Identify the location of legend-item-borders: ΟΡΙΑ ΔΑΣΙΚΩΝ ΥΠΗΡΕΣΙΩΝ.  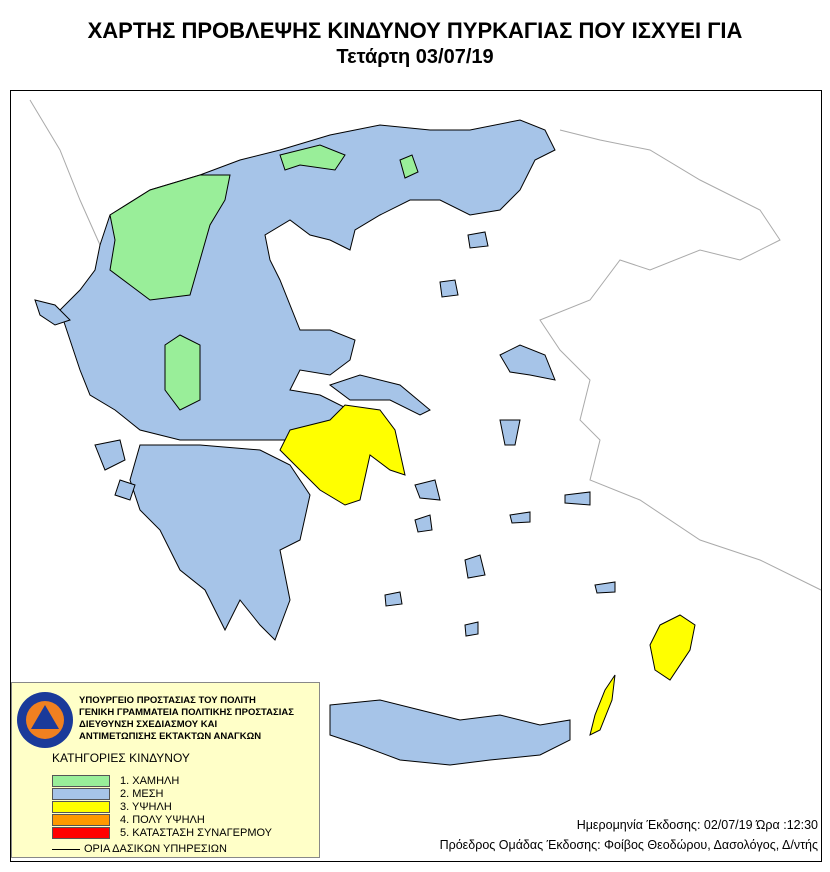
(139, 849).